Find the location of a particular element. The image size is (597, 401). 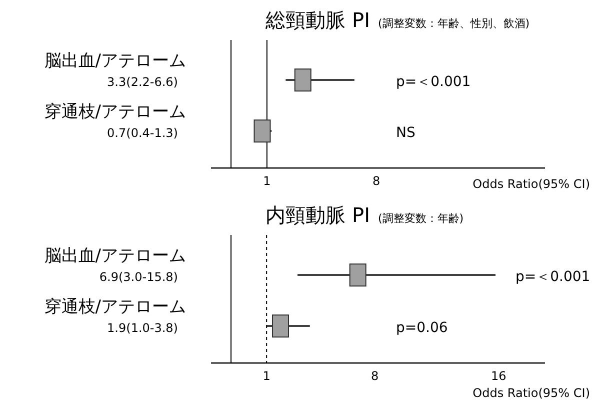

chart-subtitle: (調整変数：年齢) is located at coordinates (421, 218).